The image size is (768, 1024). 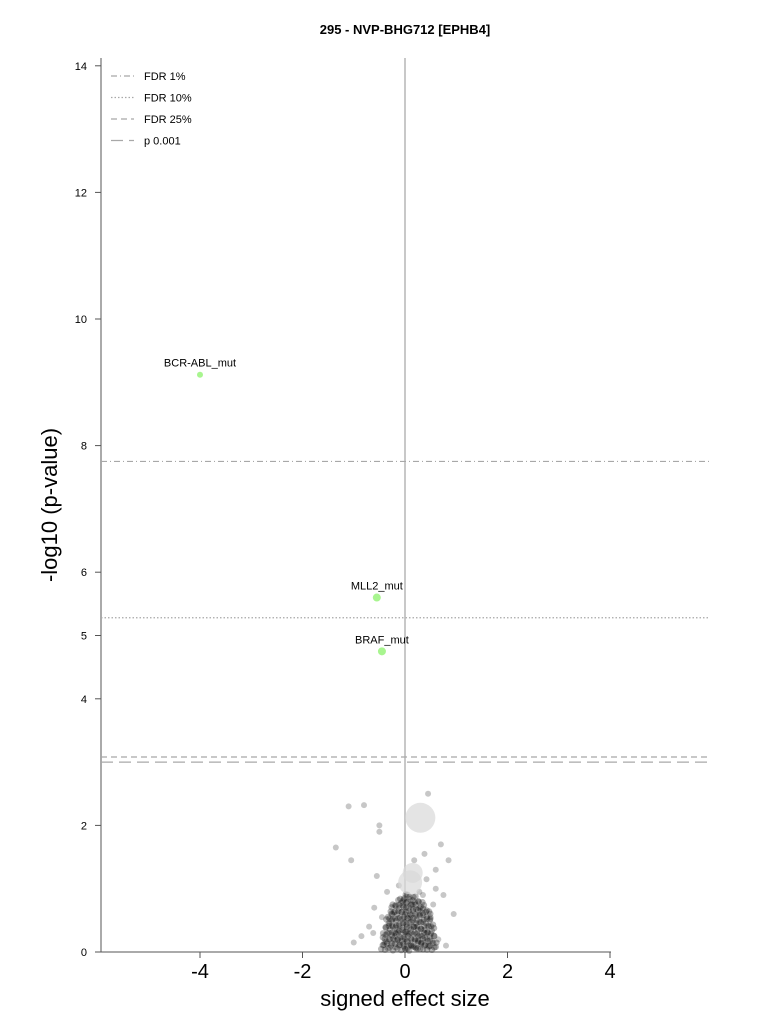 I want to click on large-points, so click(x=417, y=848).